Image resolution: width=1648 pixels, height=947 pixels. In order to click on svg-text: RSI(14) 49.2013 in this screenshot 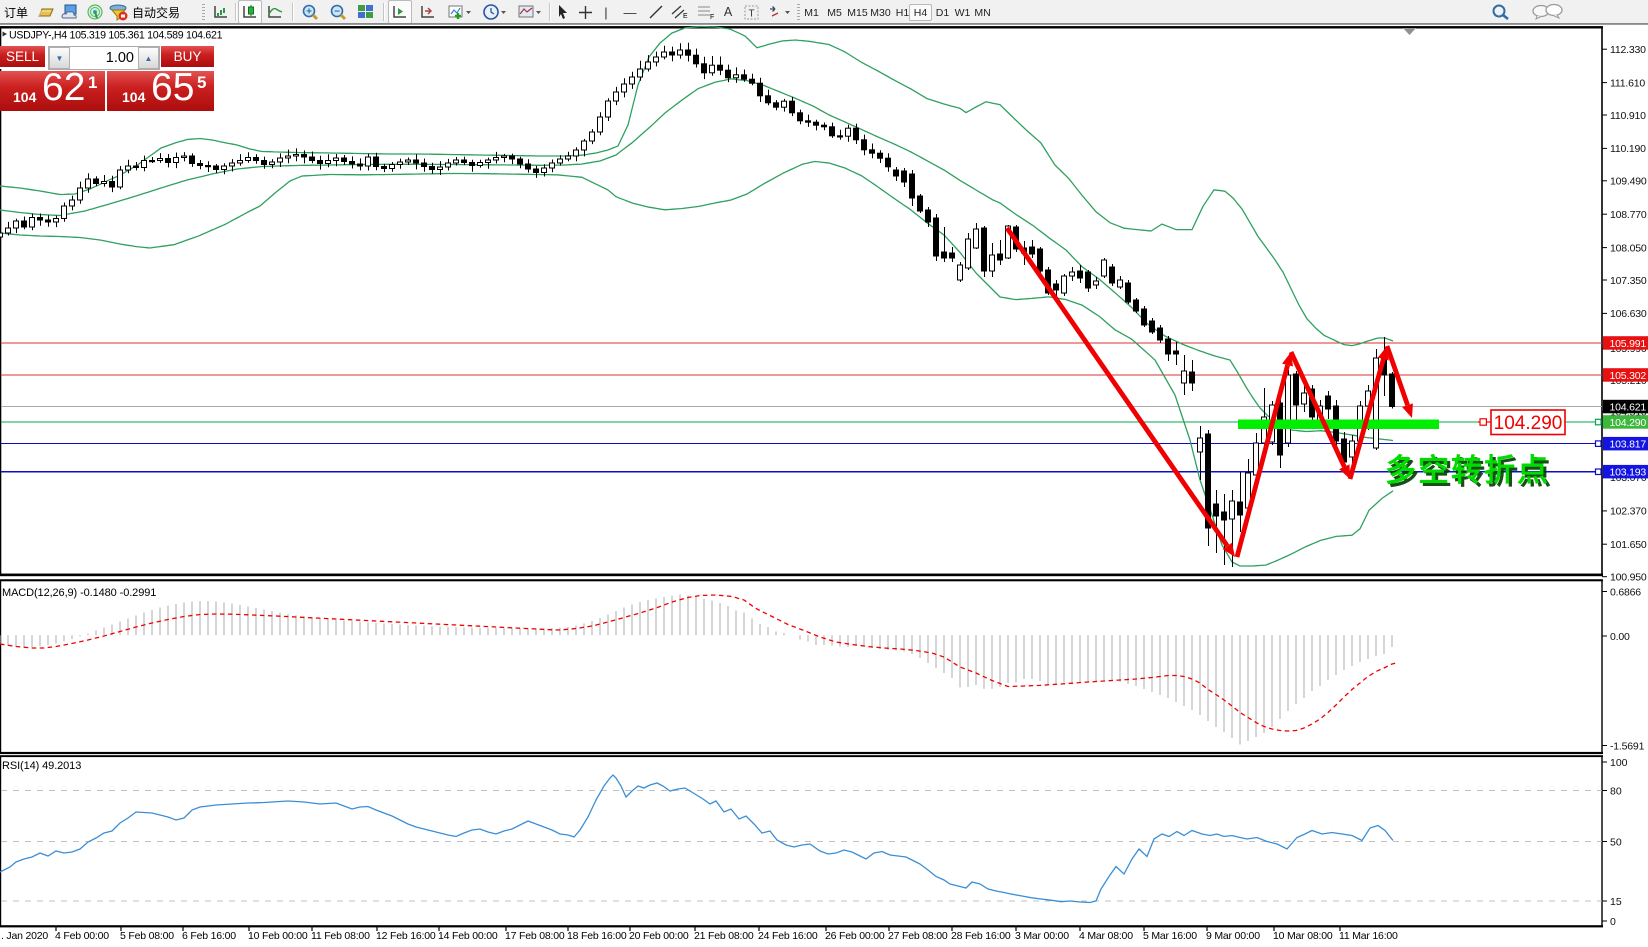, I will do `click(41, 766)`.